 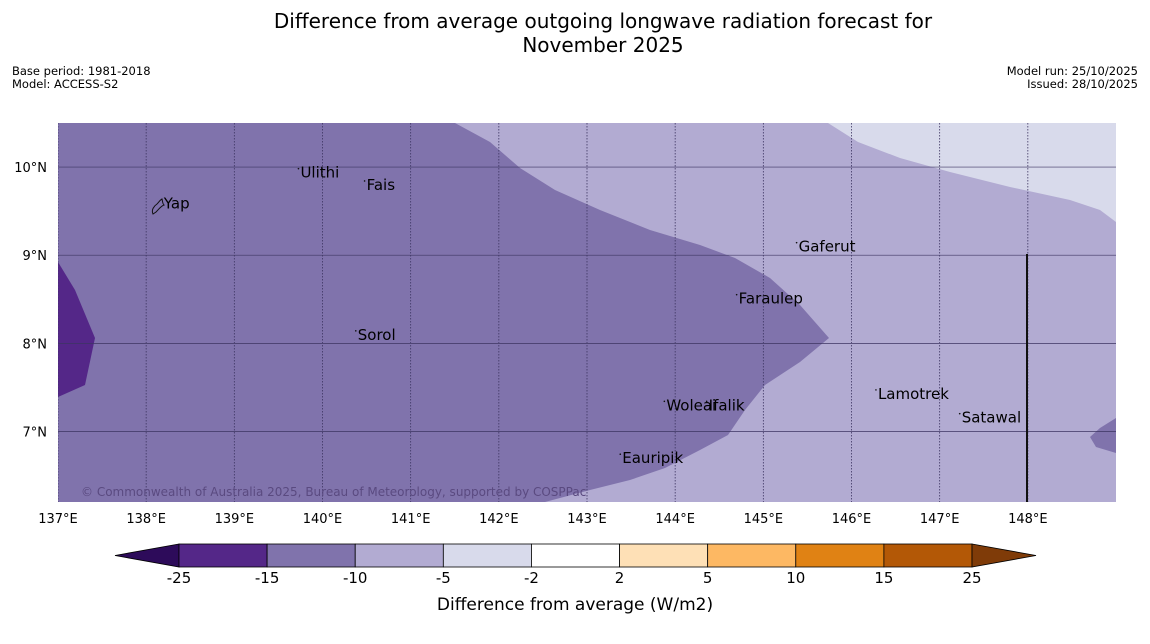 What do you see at coordinates (764, 519) in the screenshot?
I see `lon-tick-label: 145°E` at bounding box center [764, 519].